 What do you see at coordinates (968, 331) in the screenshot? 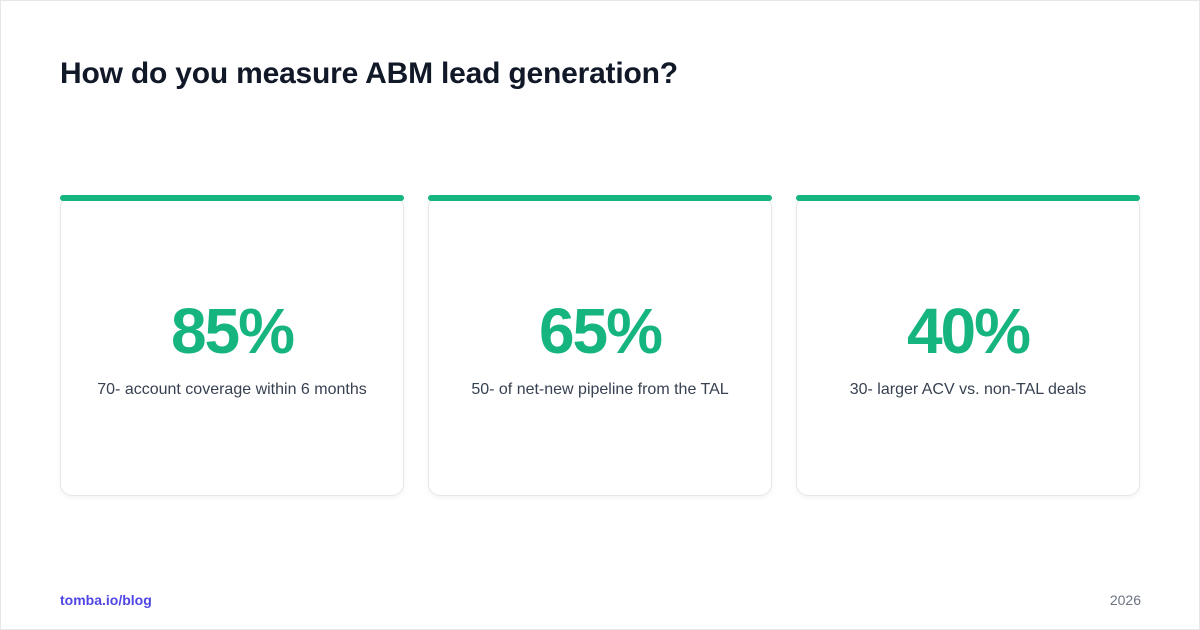
I see `metric-value: 40%` at bounding box center [968, 331].